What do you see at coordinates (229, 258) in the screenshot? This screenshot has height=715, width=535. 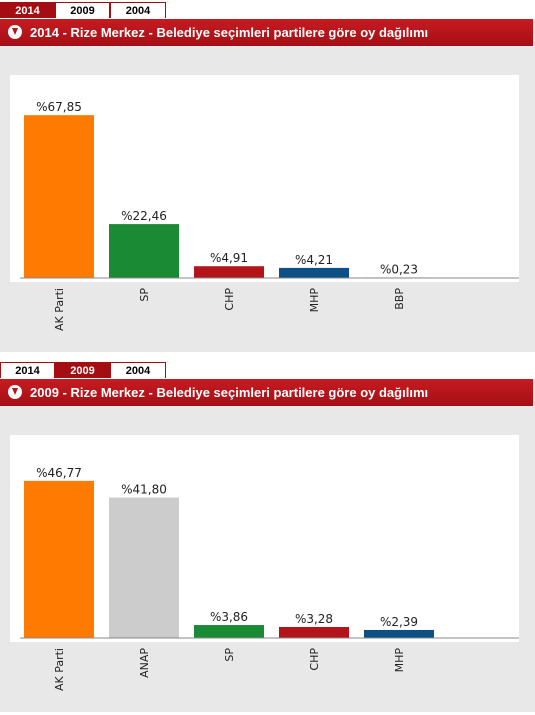 I see `data-label: %4,91` at bounding box center [229, 258].